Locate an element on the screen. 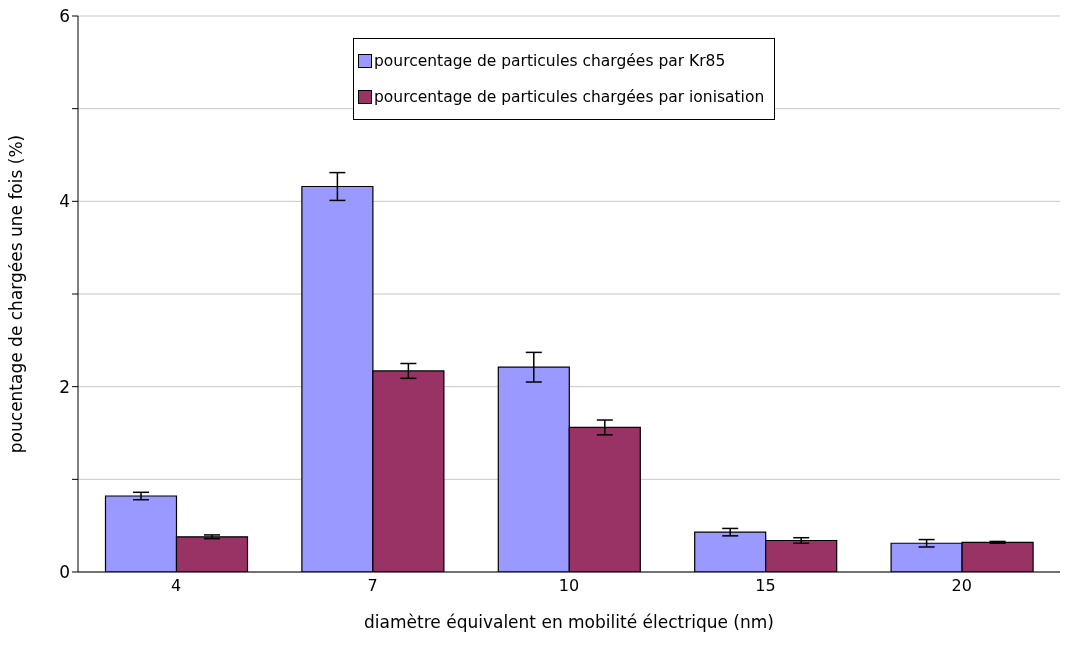  y-axis-title: poucentage de chargées une fois (%) is located at coordinates (16, 294).